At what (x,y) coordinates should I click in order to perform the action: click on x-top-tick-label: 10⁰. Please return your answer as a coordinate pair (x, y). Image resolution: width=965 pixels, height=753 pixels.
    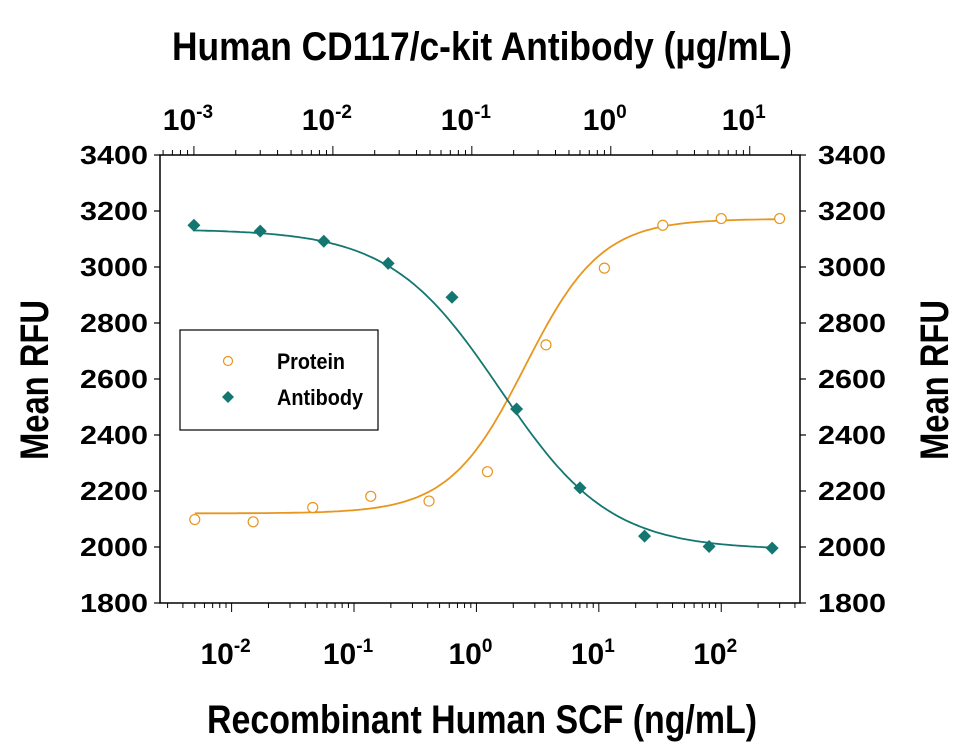
    Looking at the image, I should click on (605, 119).